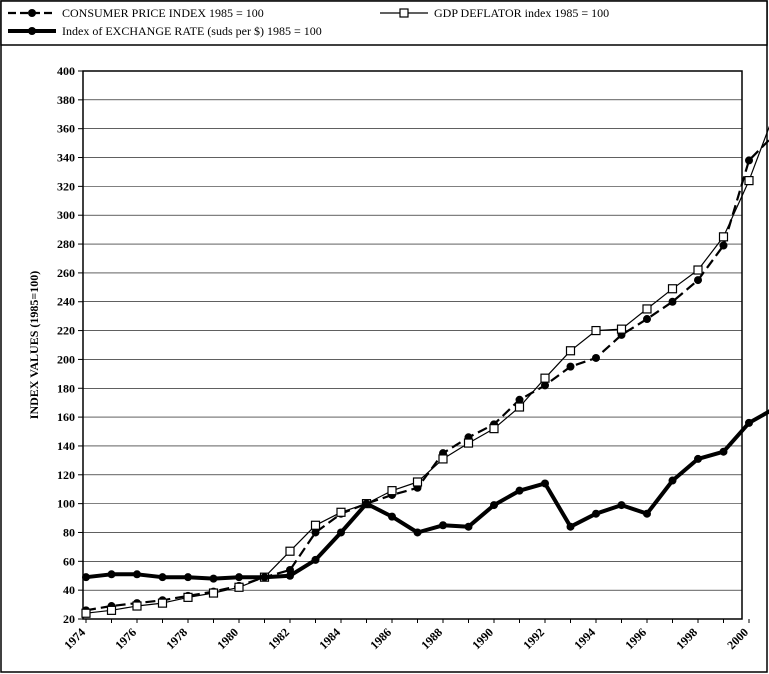 The image size is (769, 674). What do you see at coordinates (66, 71) in the screenshot?
I see `y-tick-label: 400` at bounding box center [66, 71].